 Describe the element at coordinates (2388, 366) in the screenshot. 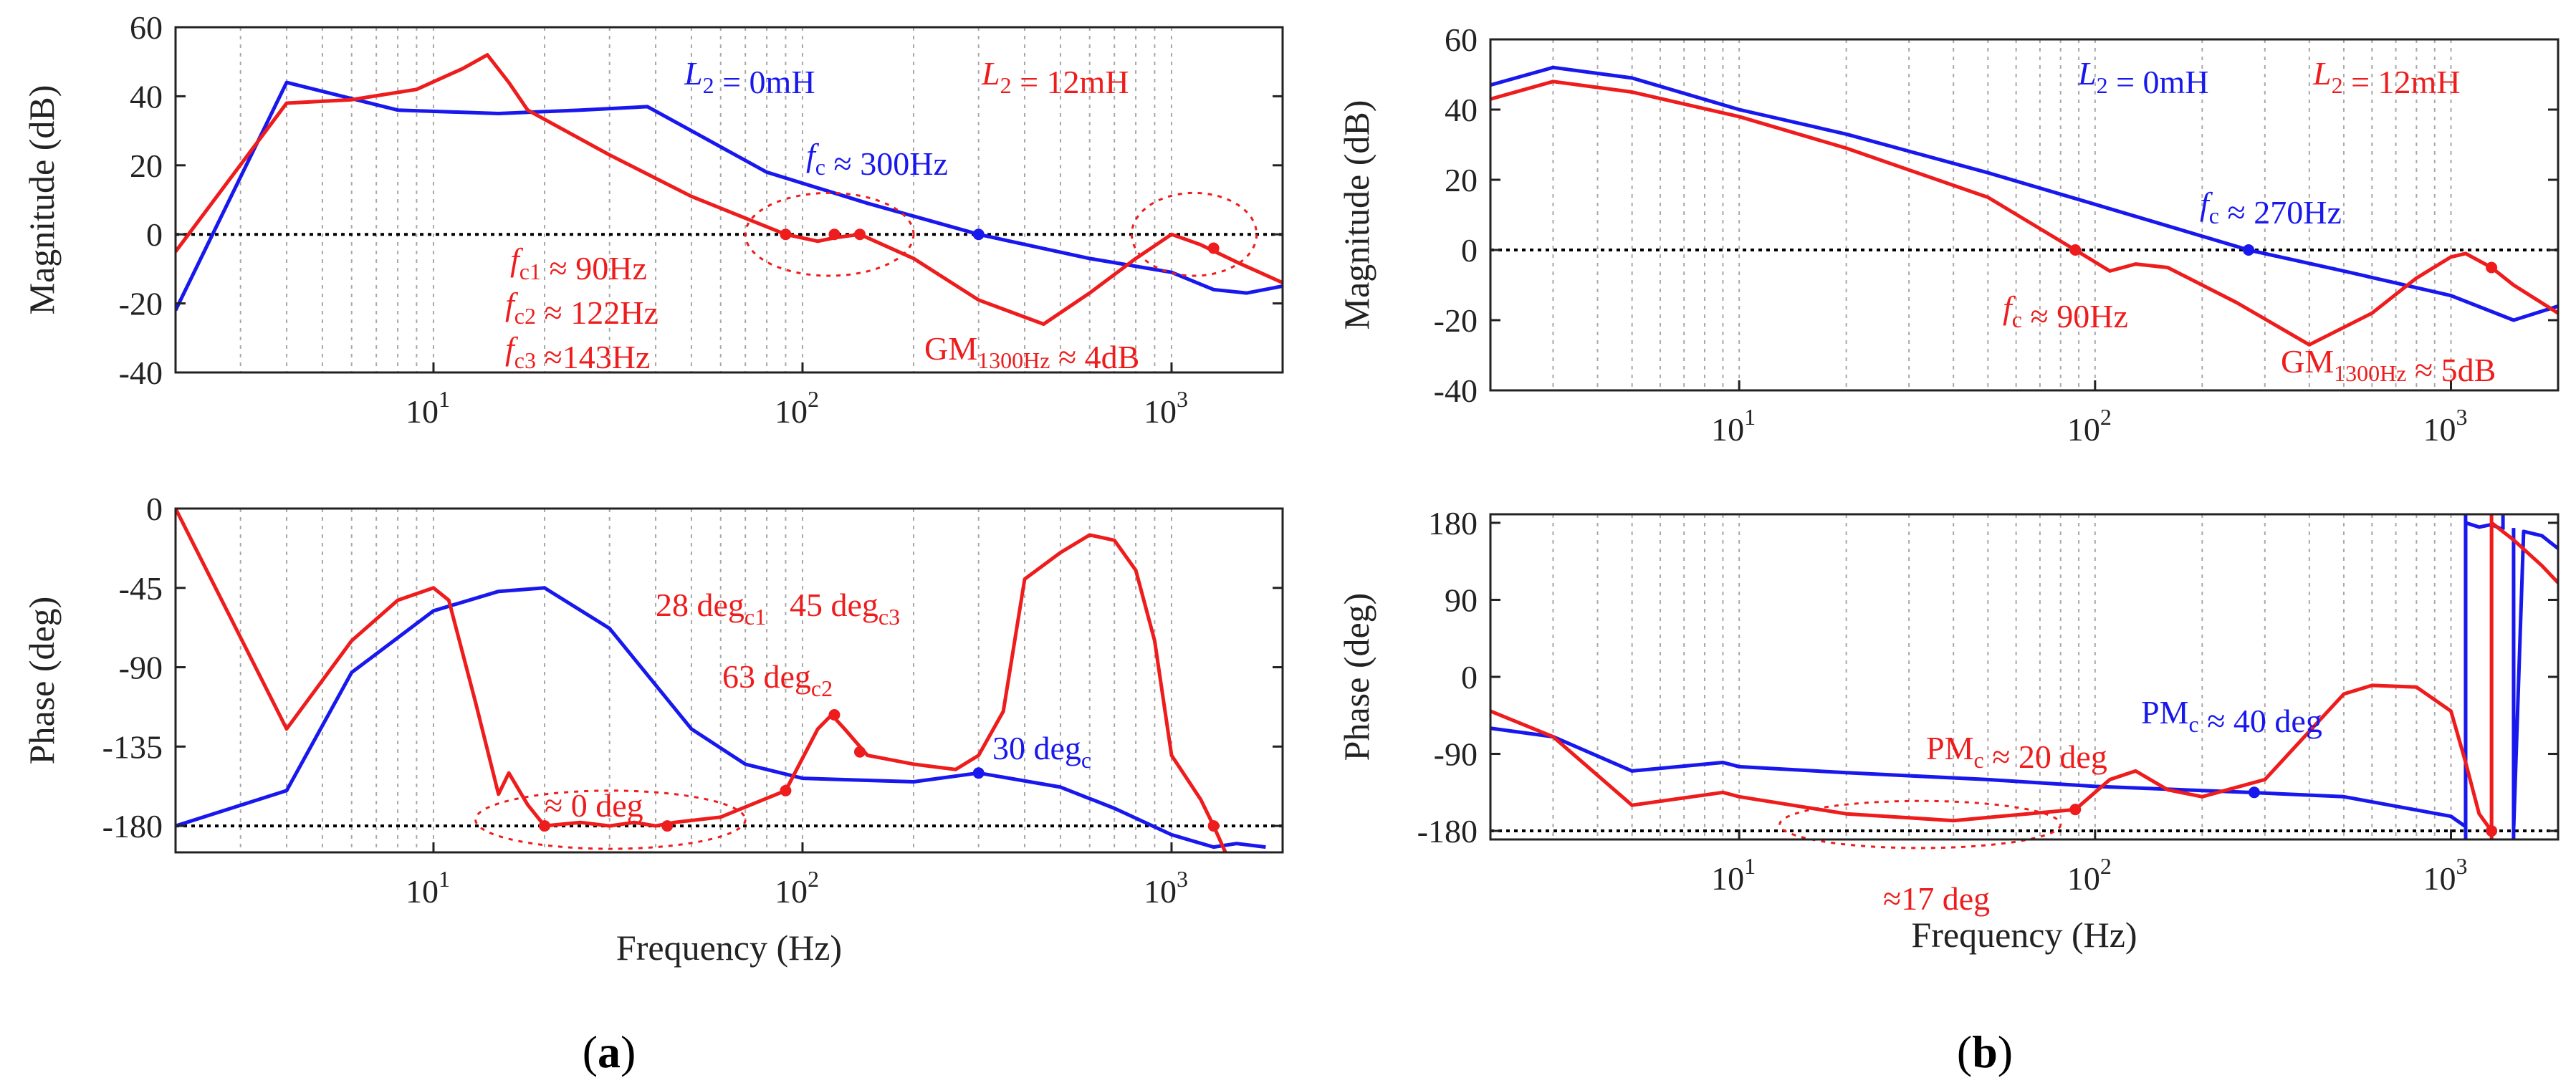

I see `annotation-gm: GM1300Hz ≈ 5dB` at that location.